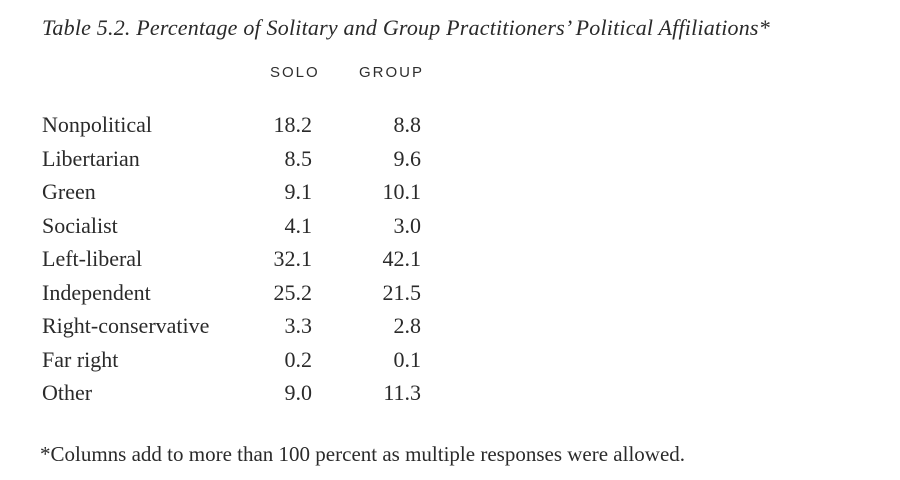 The height and width of the screenshot is (480, 900). Describe the element at coordinates (80, 359) in the screenshot. I see `row-label: Far right` at that location.